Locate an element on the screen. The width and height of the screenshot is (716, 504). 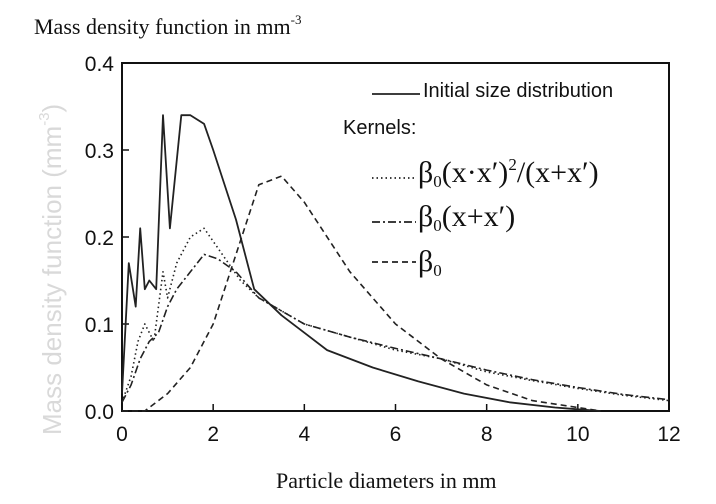
x-tick-label: 10 is located at coordinates (577, 434).